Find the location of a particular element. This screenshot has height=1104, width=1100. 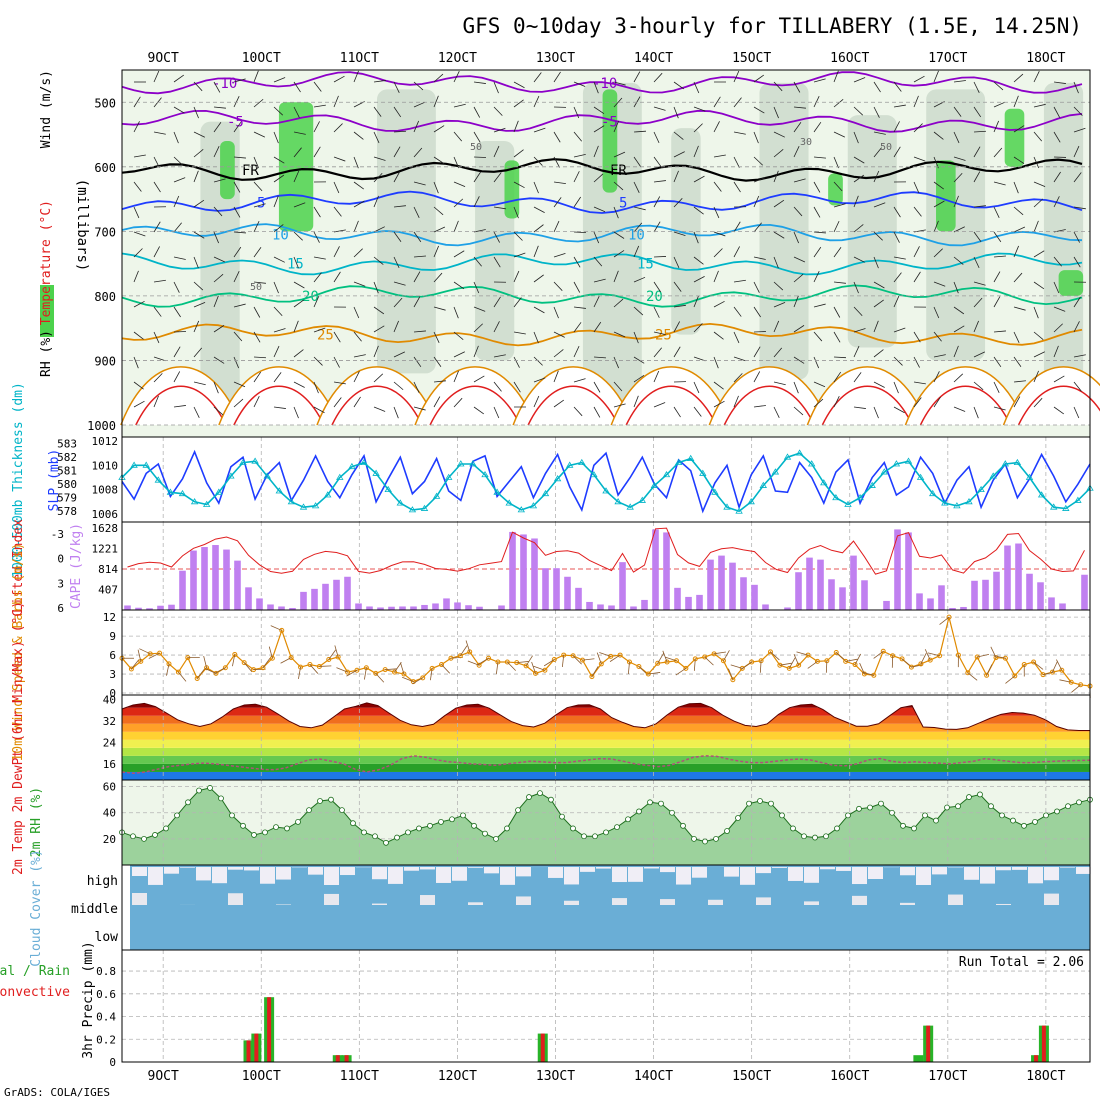

cloud-row-label: low is located at coordinates (107, 937).